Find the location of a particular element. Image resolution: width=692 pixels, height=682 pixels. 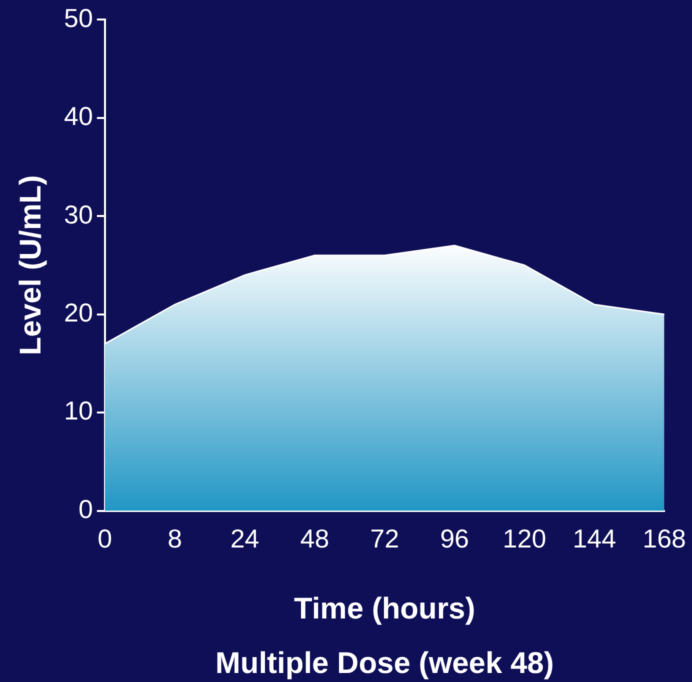

x-tick-label: 72 is located at coordinates (385, 539).